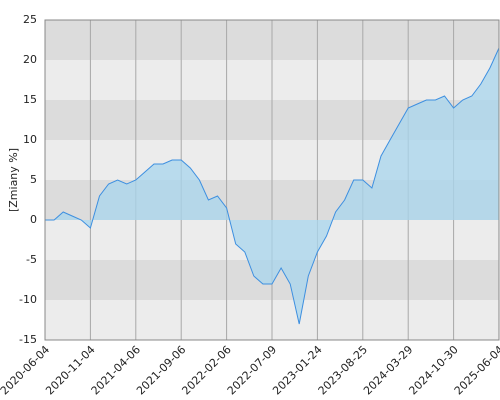  I want to click on y-tick-label: 0, so click(33, 219).